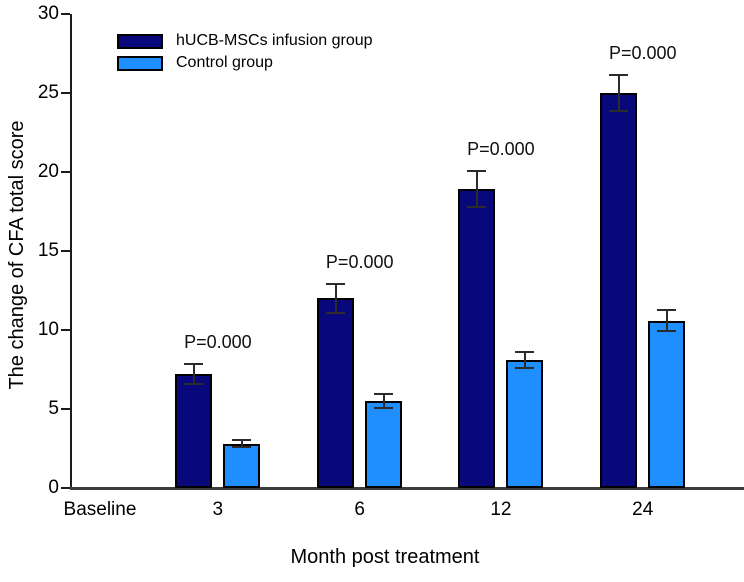 This screenshot has height=582, width=744. I want to click on y-axis-title: The change of CFA total score, so click(17, 255).